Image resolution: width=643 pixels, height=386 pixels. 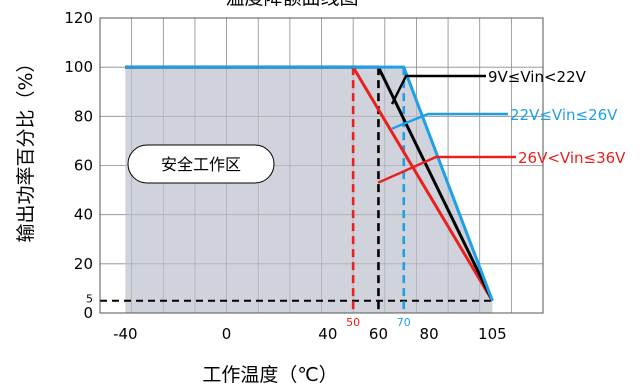 I want to click on y-tick-label: 20, so click(x=83, y=264).